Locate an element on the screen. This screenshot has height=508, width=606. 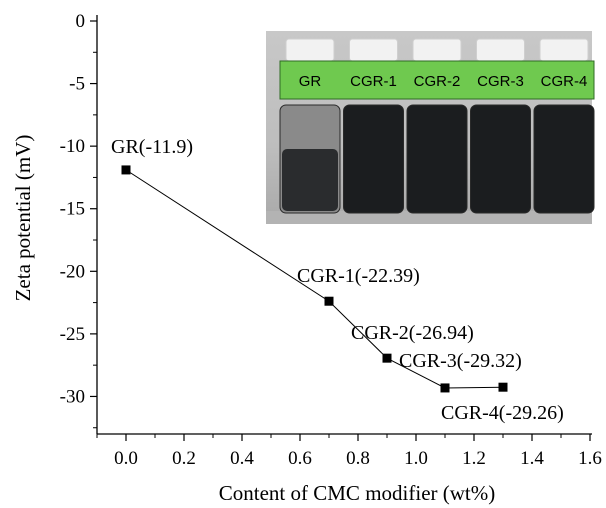
x-tick-label: 1.2 is located at coordinates (474, 458).